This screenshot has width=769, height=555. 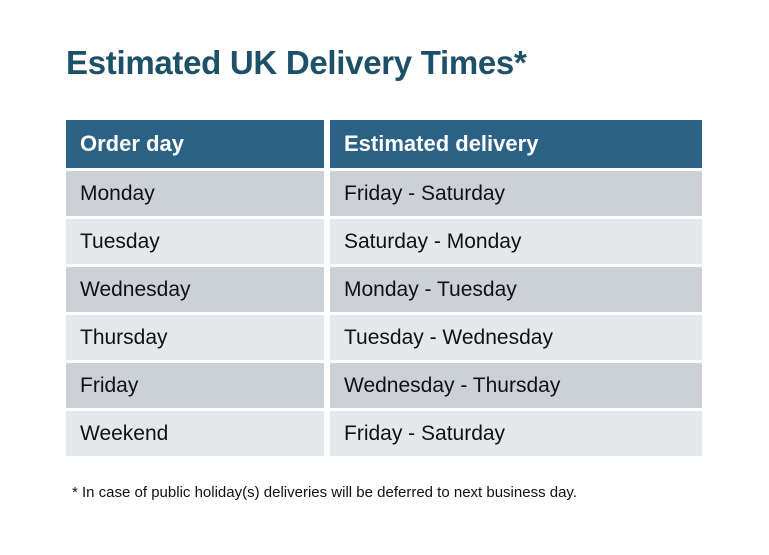 I want to click on cell-order-day: Wednesday, so click(x=195, y=289).